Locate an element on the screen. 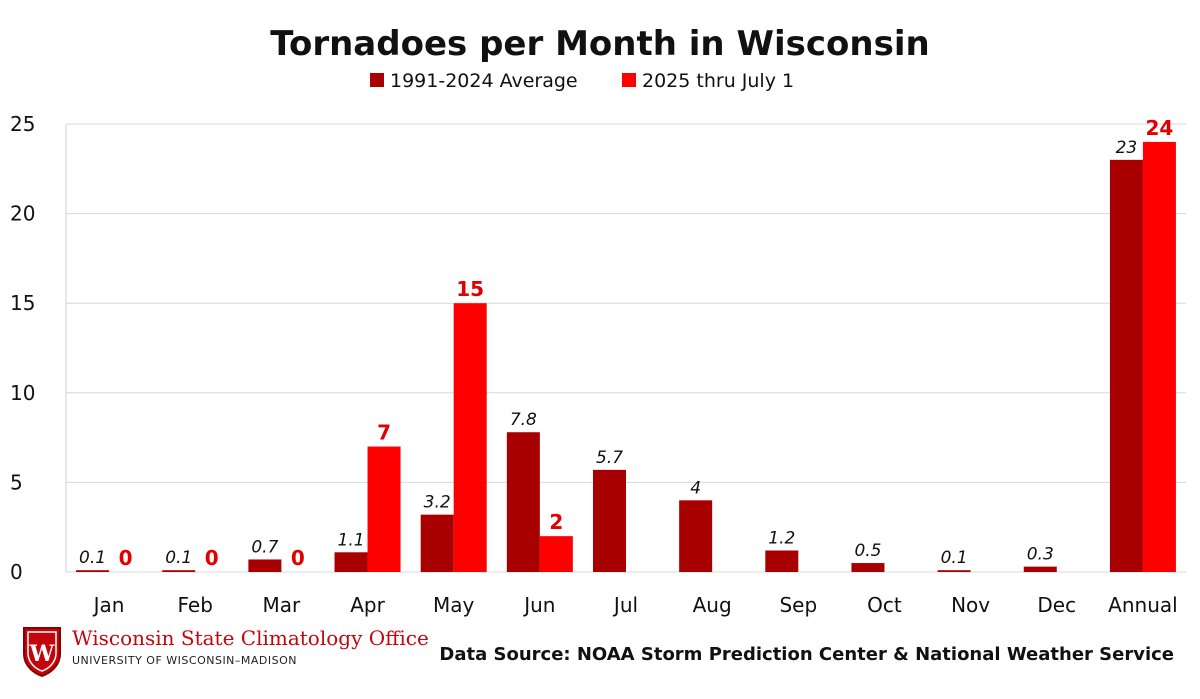 The height and width of the screenshot is (699, 1200). data-label-average: 0.7 is located at coordinates (264, 547).